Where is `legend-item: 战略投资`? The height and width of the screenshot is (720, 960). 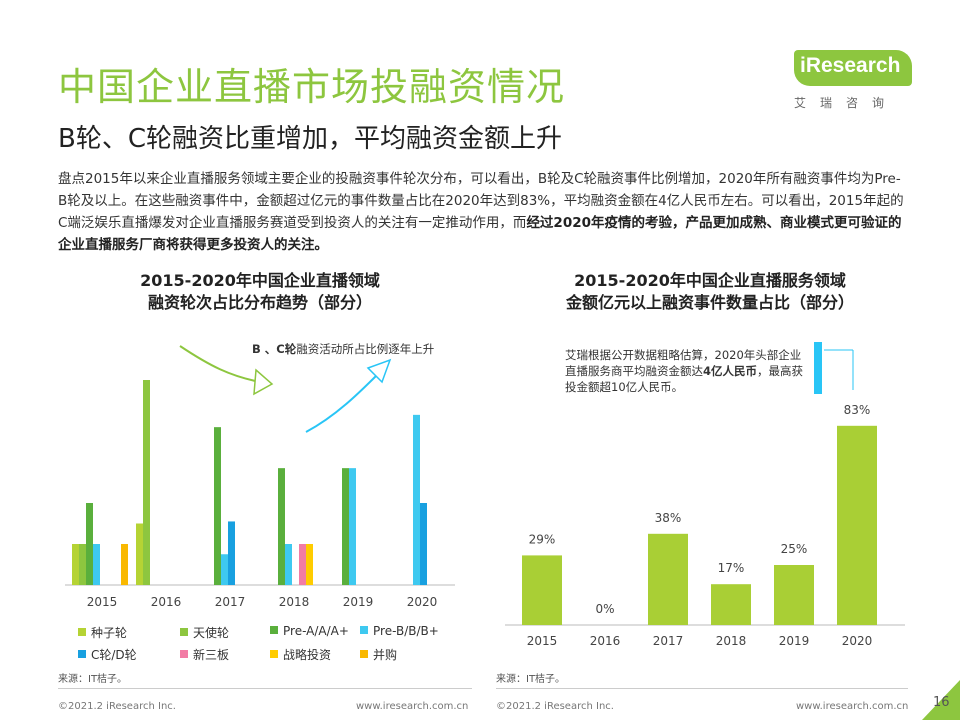 legend-item: 战略投资 is located at coordinates (300, 654).